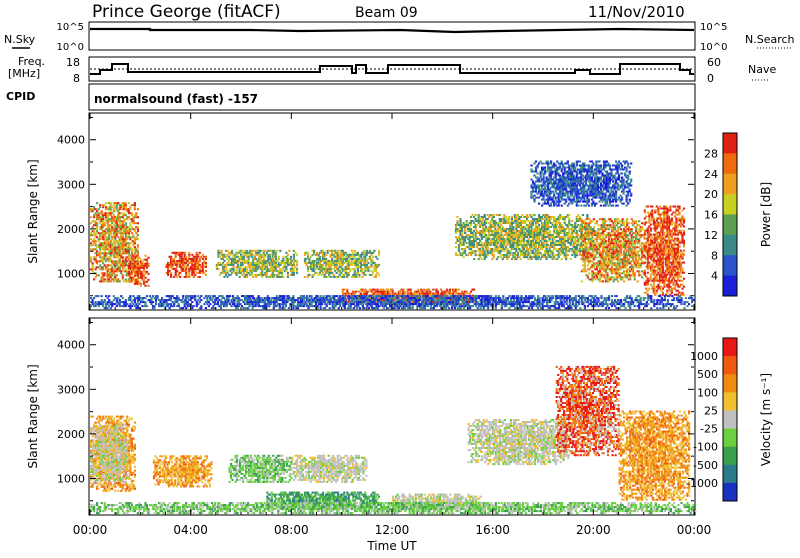 This screenshot has height=558, width=800. Describe the element at coordinates (24, 73) in the screenshot. I see `freq-unit: [MHz]` at that location.